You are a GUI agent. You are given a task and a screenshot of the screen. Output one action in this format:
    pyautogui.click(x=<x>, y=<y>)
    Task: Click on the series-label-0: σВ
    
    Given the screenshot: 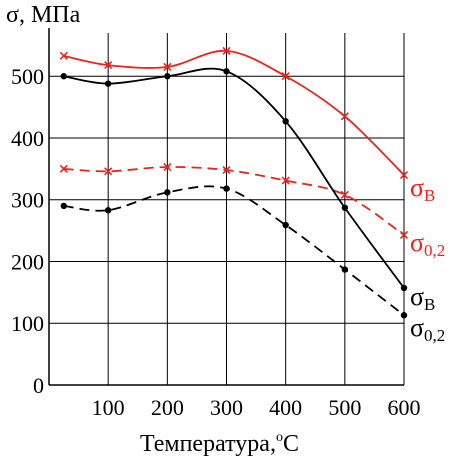 What is the action you would take?
    pyautogui.click(x=422, y=189)
    